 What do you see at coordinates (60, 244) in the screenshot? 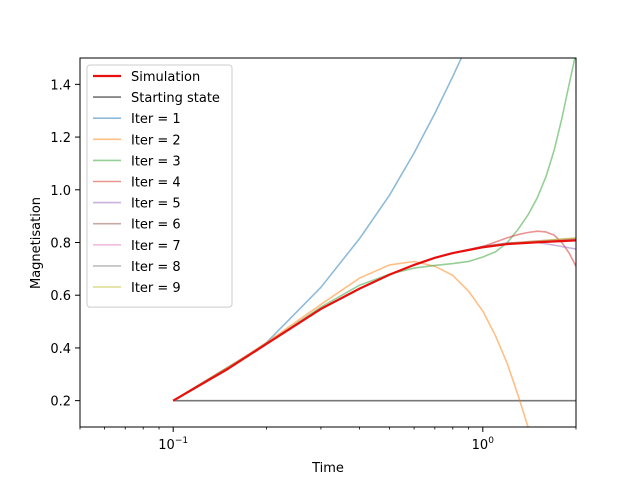
I see `y-tick-label: 0.8` at bounding box center [60, 244].